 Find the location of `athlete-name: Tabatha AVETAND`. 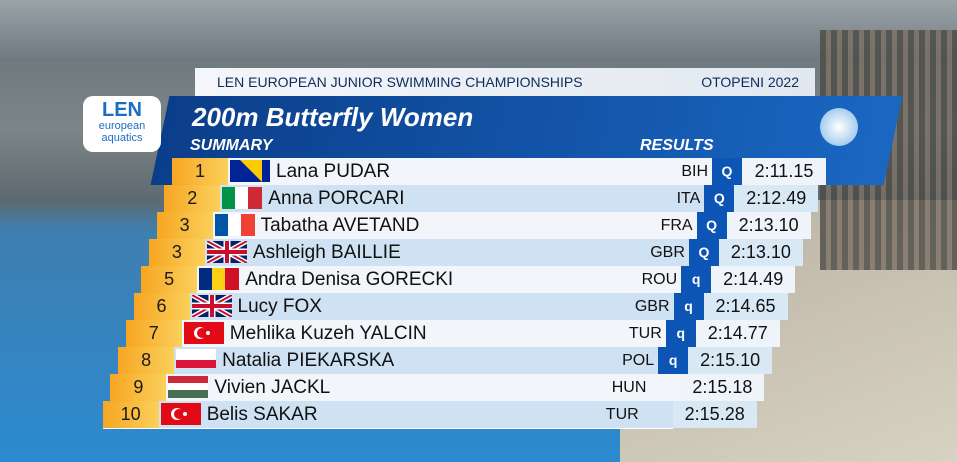

athlete-name: Tabatha AVETAND is located at coordinates (340, 225).